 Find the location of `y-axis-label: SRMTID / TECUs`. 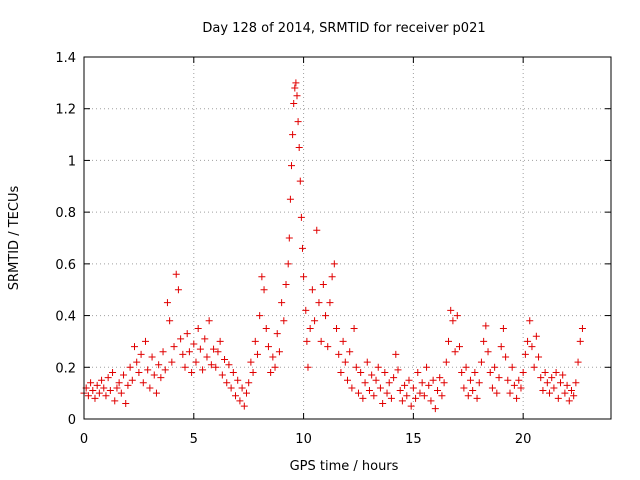

y-axis-label: SRMTID / TECUs is located at coordinates (14, 238).